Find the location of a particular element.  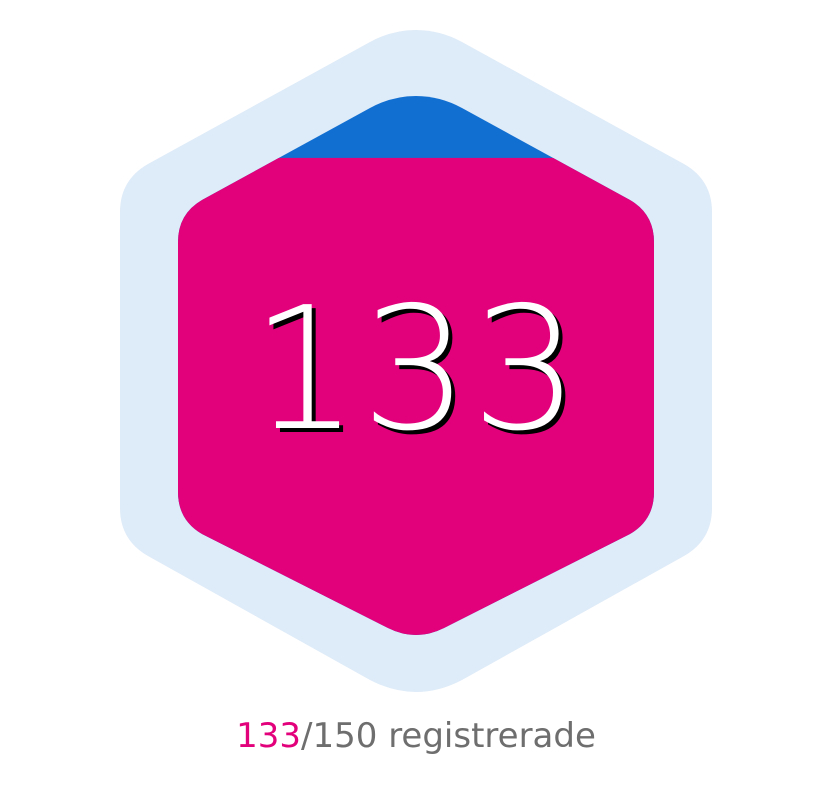

caption-total-count: 150 is located at coordinates (345, 736).